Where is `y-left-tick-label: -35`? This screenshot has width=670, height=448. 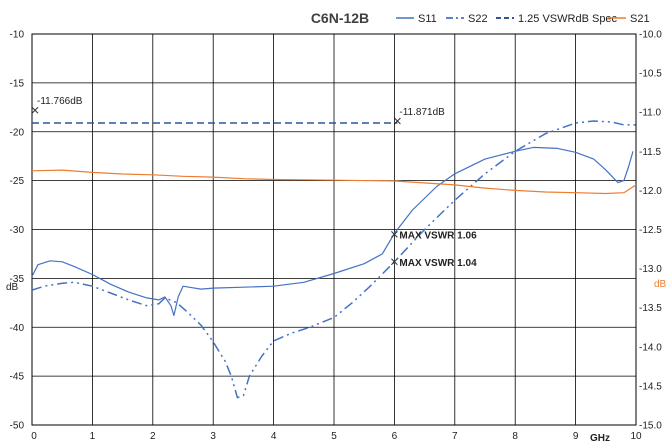 y-left-tick-label: -35 is located at coordinates (17, 279).